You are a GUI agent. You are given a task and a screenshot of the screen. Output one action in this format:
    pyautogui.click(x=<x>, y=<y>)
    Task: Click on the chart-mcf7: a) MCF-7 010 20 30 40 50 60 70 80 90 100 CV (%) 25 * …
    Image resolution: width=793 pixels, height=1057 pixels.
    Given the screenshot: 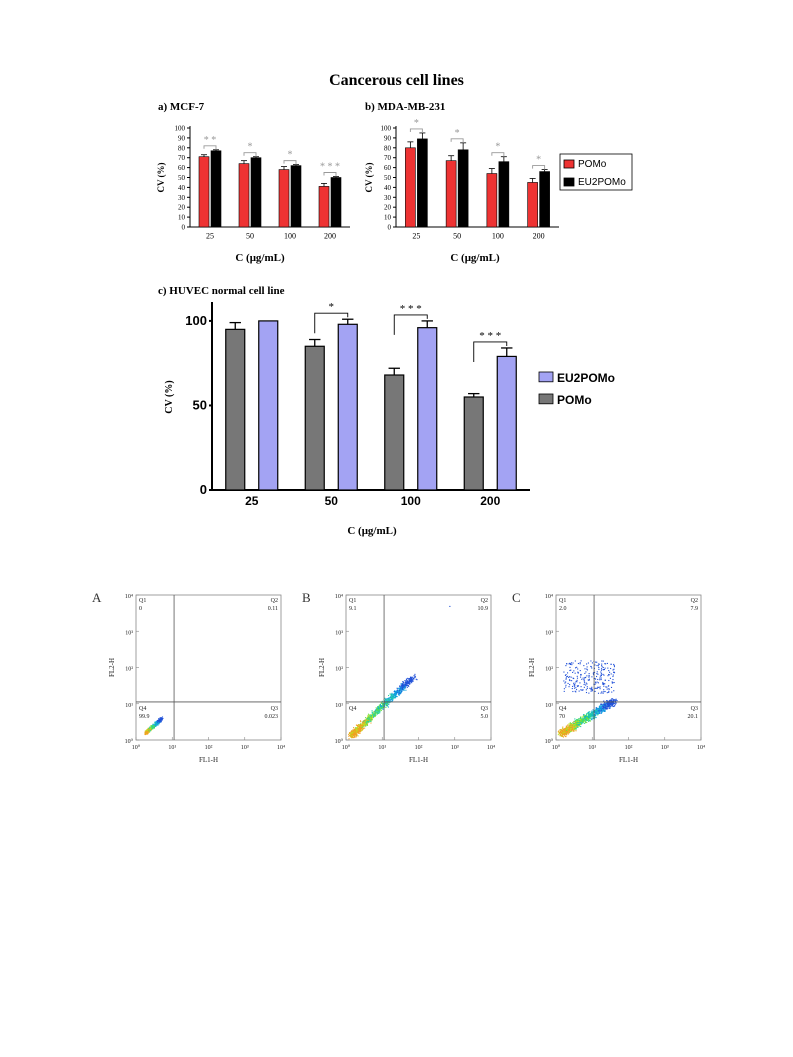 What is the action you would take?
    pyautogui.click(x=253, y=182)
    